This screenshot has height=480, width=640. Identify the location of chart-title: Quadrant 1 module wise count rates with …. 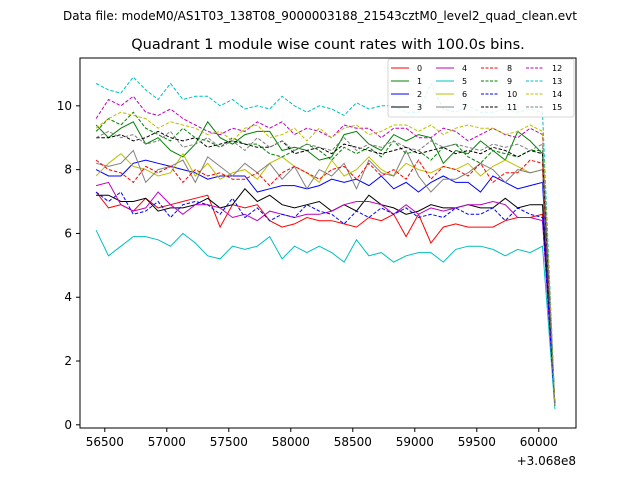
(328, 45).